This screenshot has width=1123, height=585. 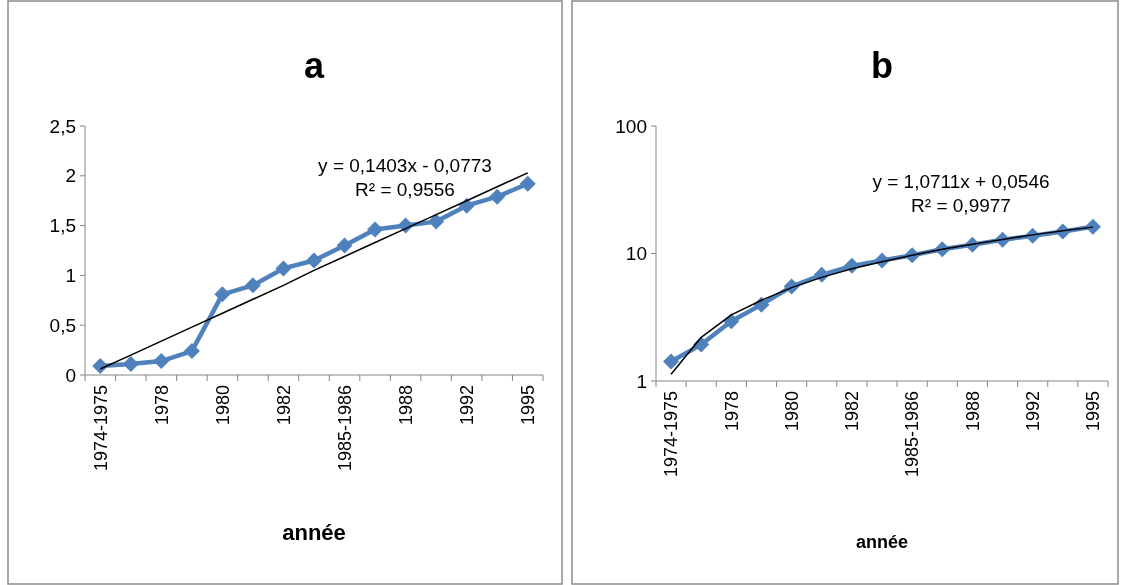 What do you see at coordinates (314, 65) in the screenshot?
I see `chart-title: a` at bounding box center [314, 65].